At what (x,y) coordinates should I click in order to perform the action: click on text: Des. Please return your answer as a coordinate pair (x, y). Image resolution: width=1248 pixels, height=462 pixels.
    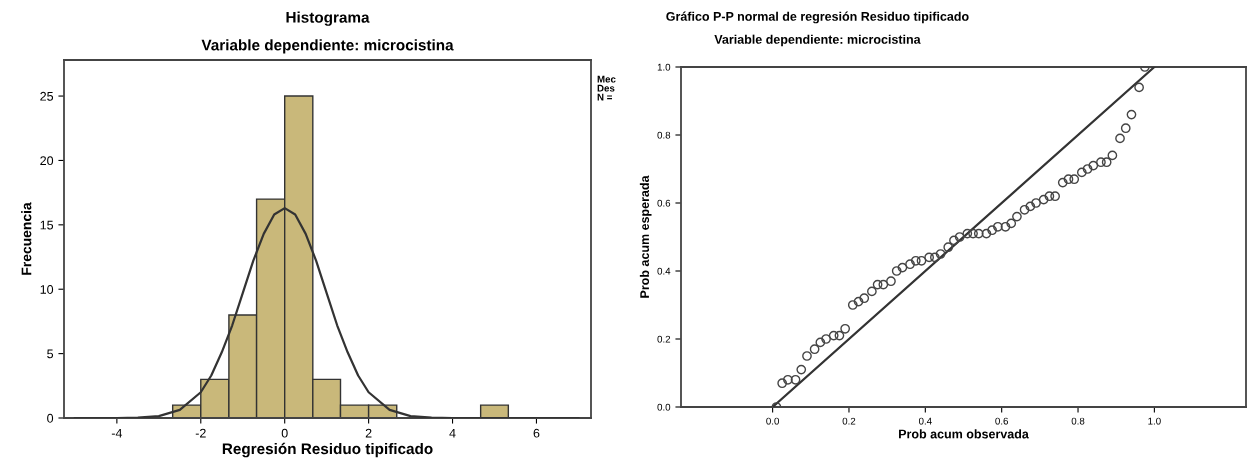
    Looking at the image, I should click on (606, 88).